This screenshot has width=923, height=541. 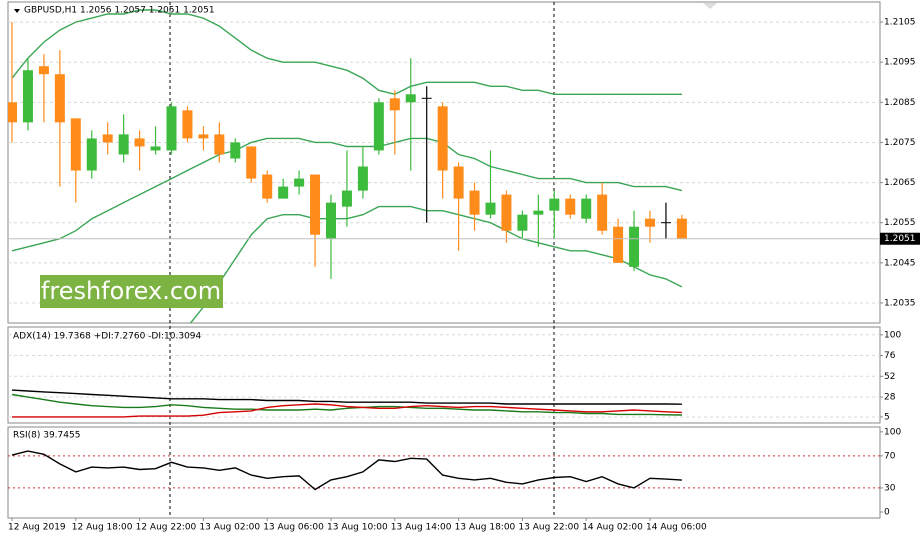 I want to click on x-tick-label: 12 Aug 22:00, so click(x=166, y=528).